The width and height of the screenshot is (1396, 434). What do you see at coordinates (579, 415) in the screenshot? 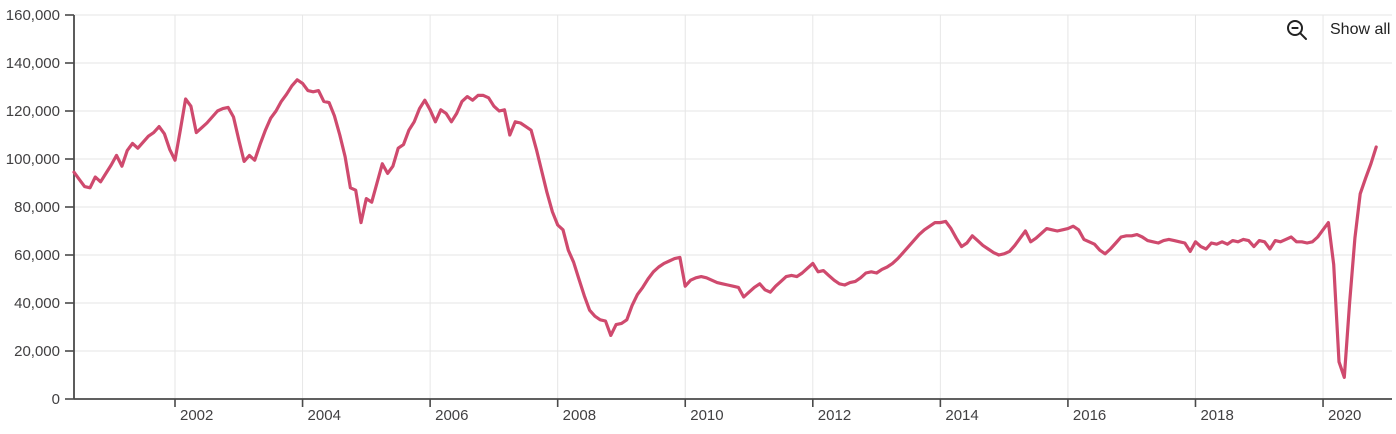
I see `x-axis-tick-label: 2008` at bounding box center [579, 415].